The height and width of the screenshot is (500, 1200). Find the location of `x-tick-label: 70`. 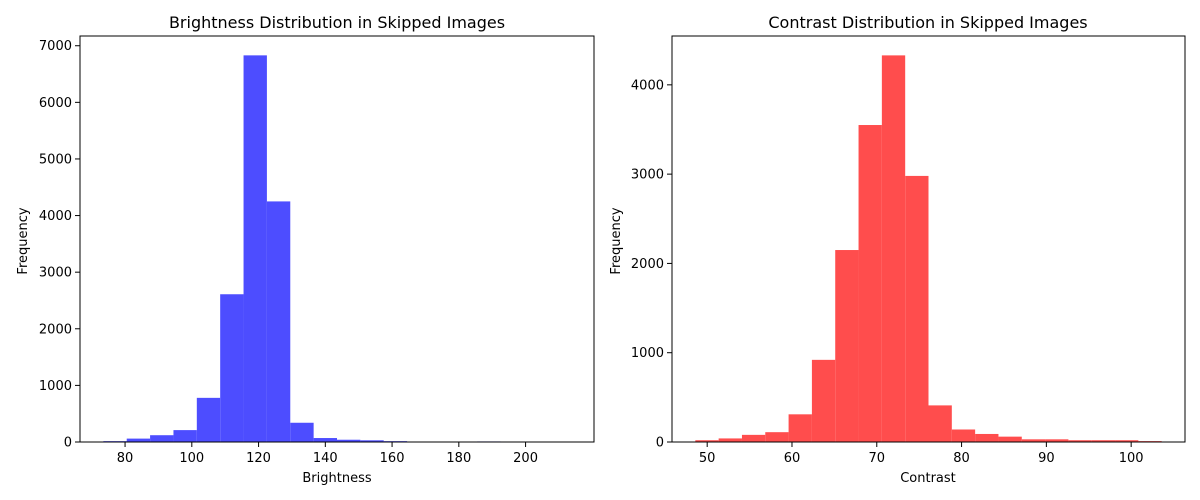

x-tick-label: 70 is located at coordinates (877, 458).